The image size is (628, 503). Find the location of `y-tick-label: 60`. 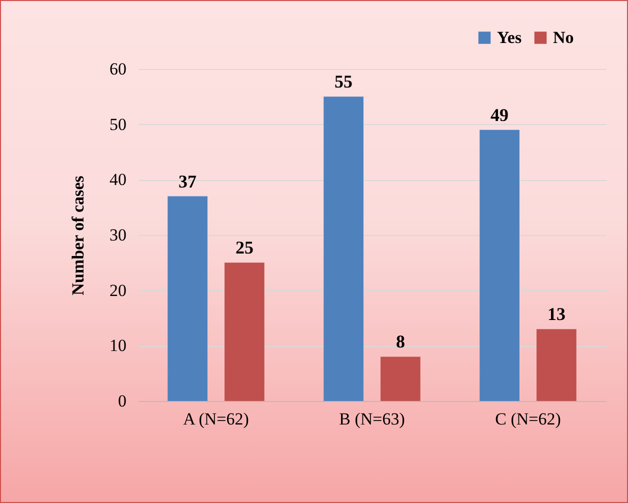

y-tick-label: 60 is located at coordinates (118, 69).